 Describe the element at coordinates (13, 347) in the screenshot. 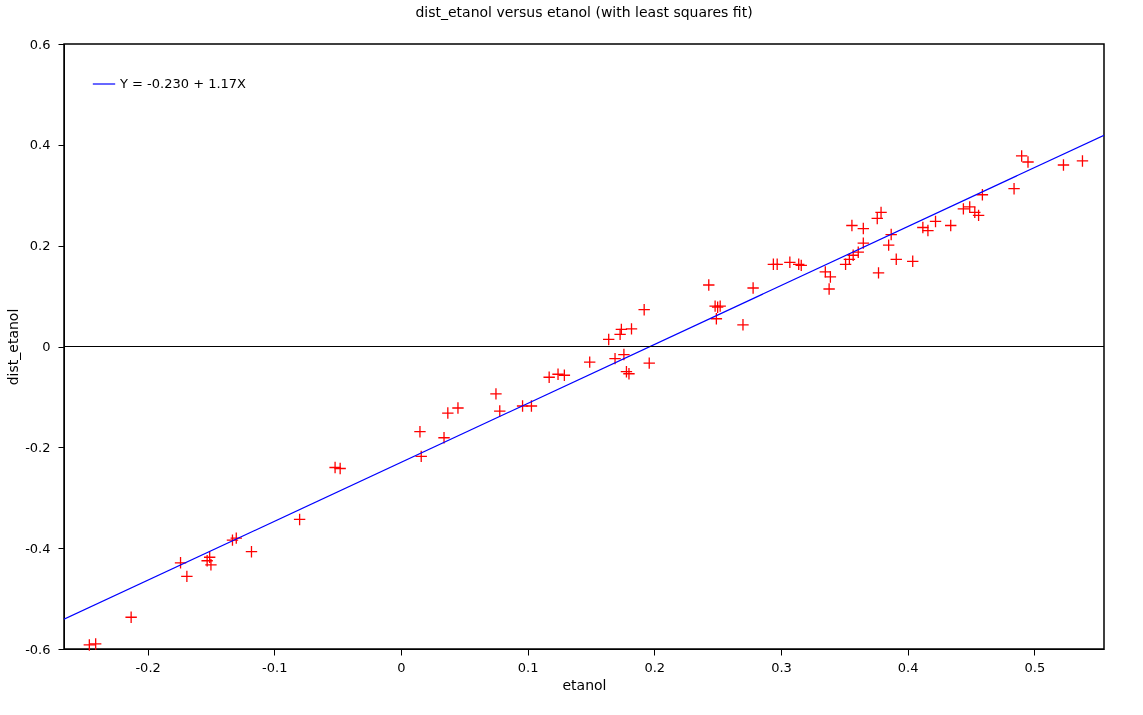

I see `y-axis-title: dist_etanol` at that location.